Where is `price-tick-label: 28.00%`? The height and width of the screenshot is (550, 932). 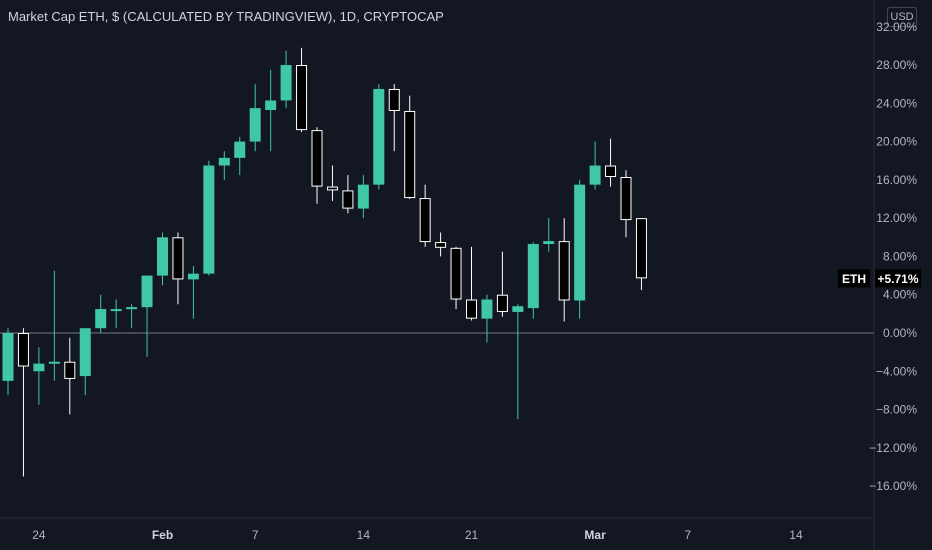 price-tick-label: 28.00% is located at coordinates (896, 65).